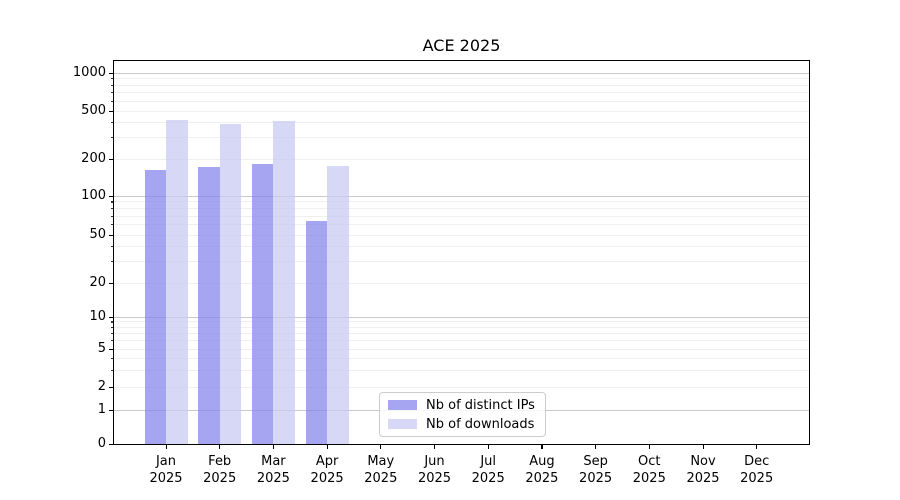 The image size is (900, 500). What do you see at coordinates (97, 234) in the screenshot?
I see `y-tick-label: 50` at bounding box center [97, 234].